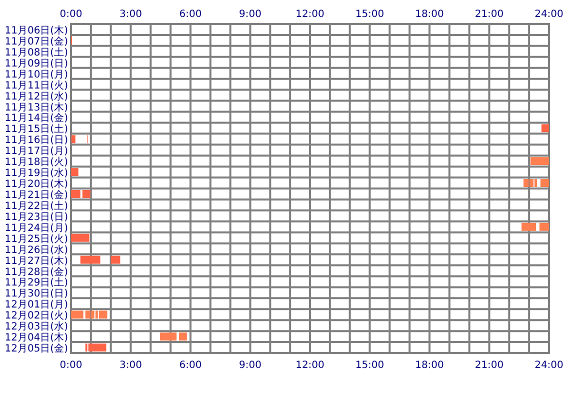  I want to click on x-tick-label: 15:00, so click(369, 365).